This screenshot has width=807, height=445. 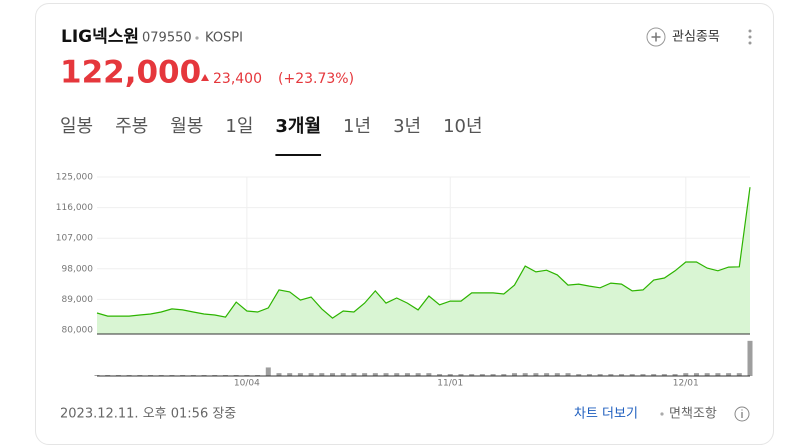 I want to click on tabs: 일봉 주봉 월봉 1일 3개월 1년 3년 10년, so click(x=271, y=136).